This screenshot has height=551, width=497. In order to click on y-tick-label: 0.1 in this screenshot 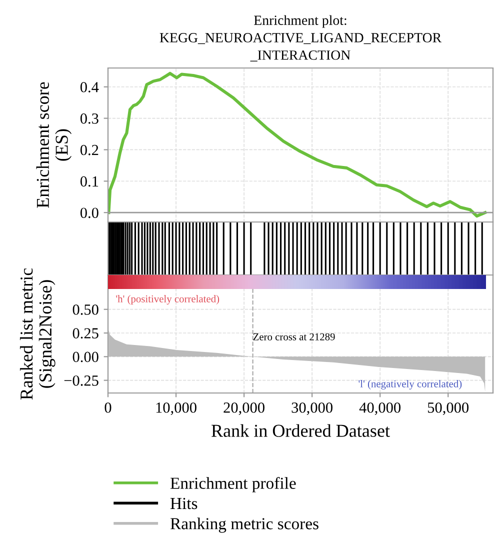, I will do `click(89, 181)`.